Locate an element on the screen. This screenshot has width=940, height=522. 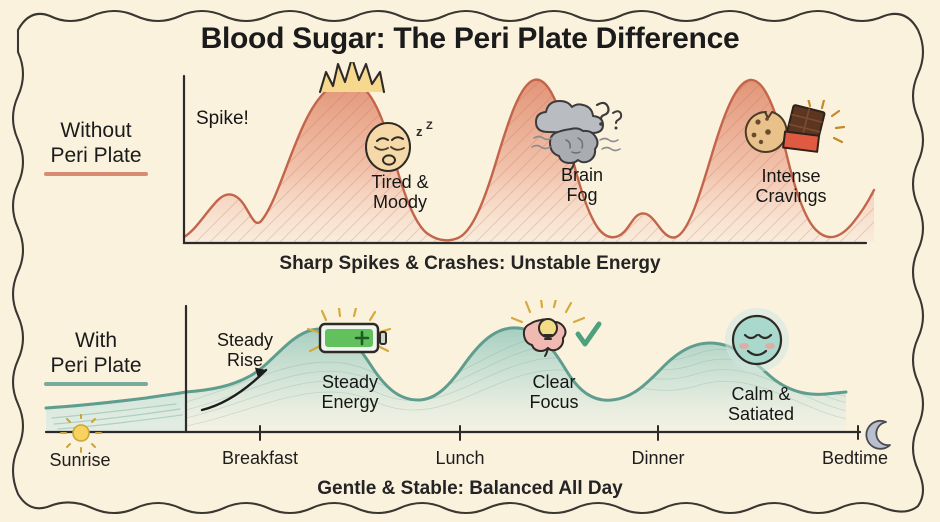
annotation-clear-focus: Clear Focus is located at coordinates (554, 392).